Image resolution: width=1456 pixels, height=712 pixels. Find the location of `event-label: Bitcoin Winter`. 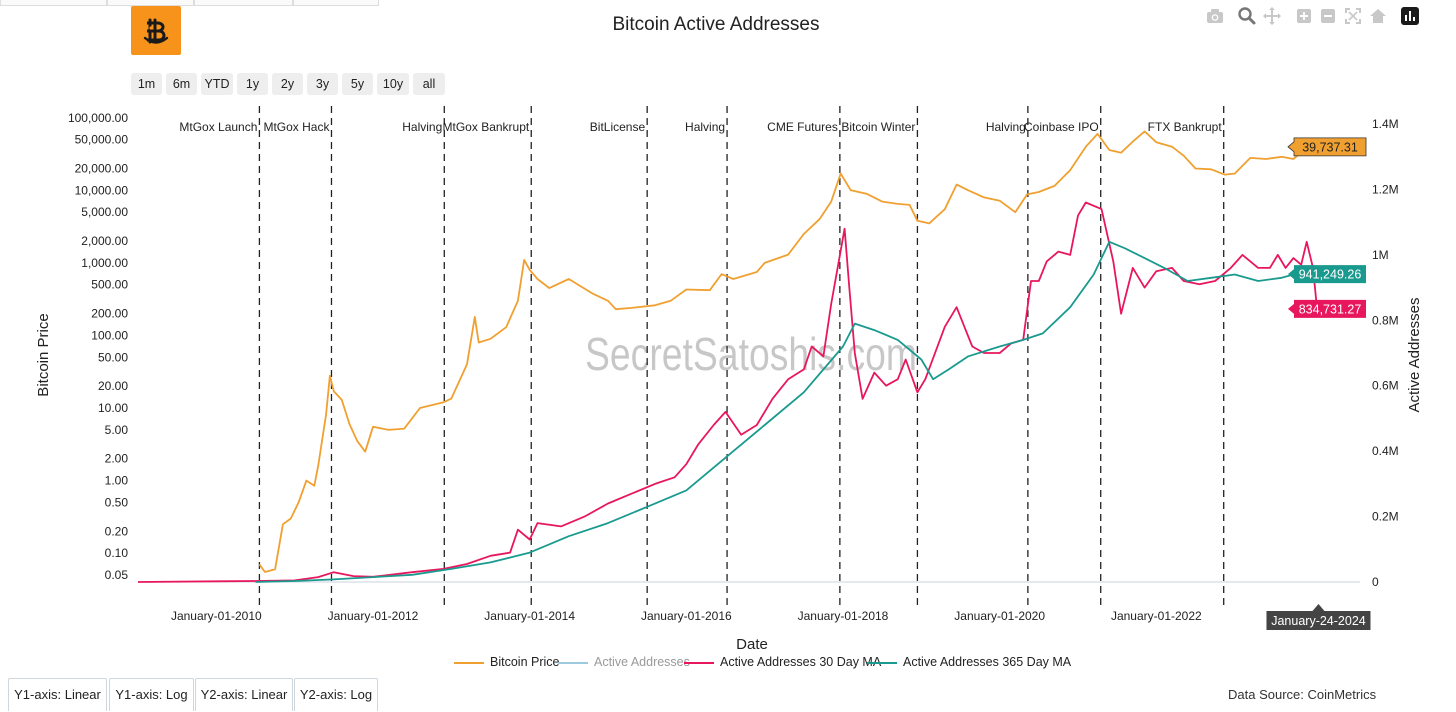

event-label: Bitcoin Winter is located at coordinates (878, 127).